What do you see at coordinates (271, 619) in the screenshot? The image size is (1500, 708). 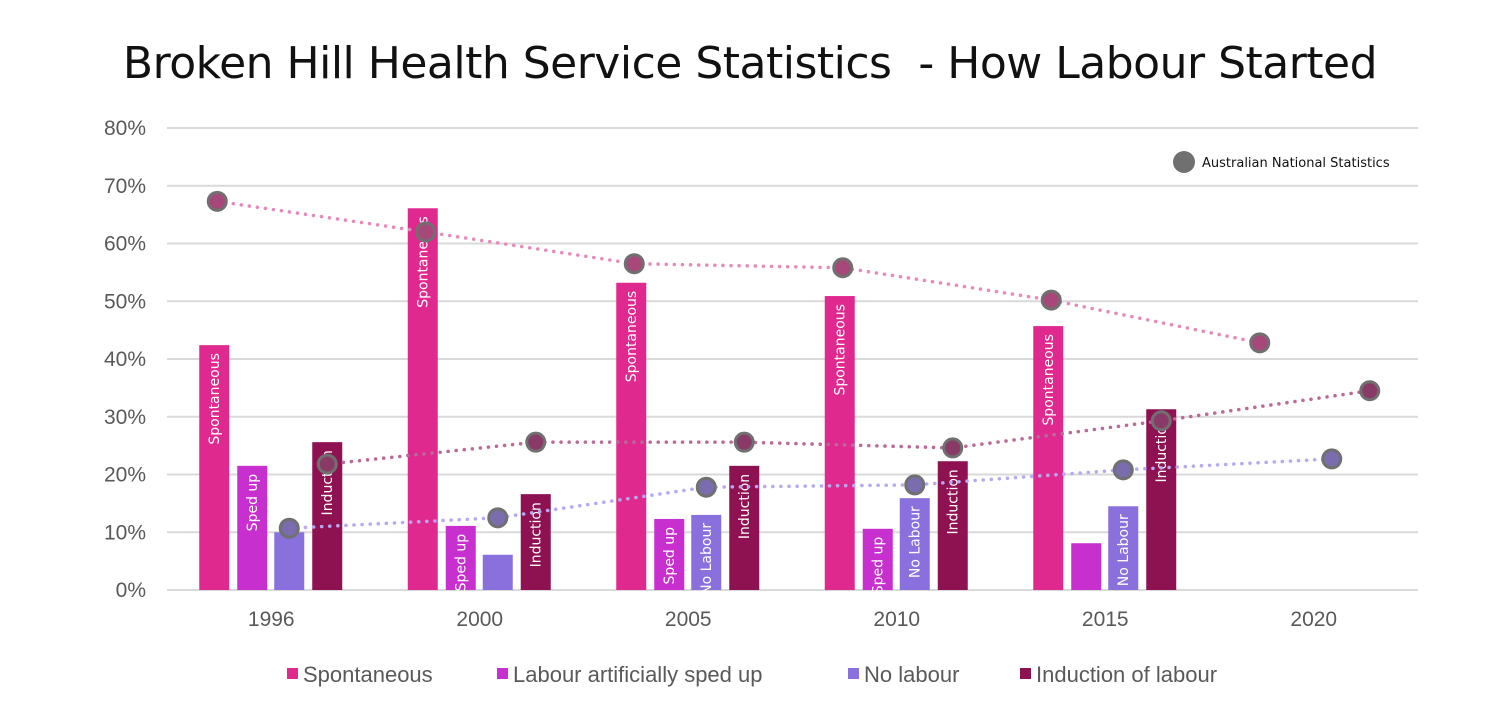 I see `x-tick-label: 1996` at bounding box center [271, 619].